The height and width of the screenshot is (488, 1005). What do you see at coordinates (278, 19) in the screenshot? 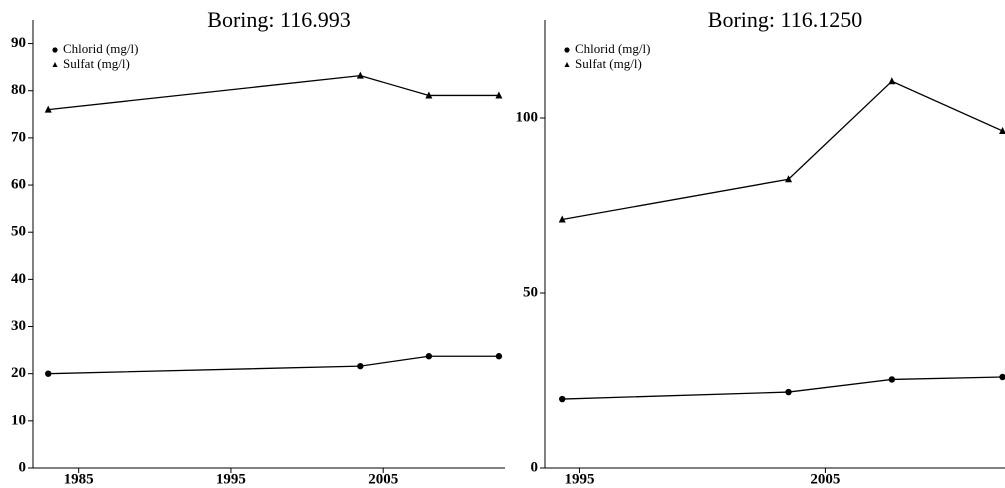
I see `chart-title: Boring: 116.993` at bounding box center [278, 19].